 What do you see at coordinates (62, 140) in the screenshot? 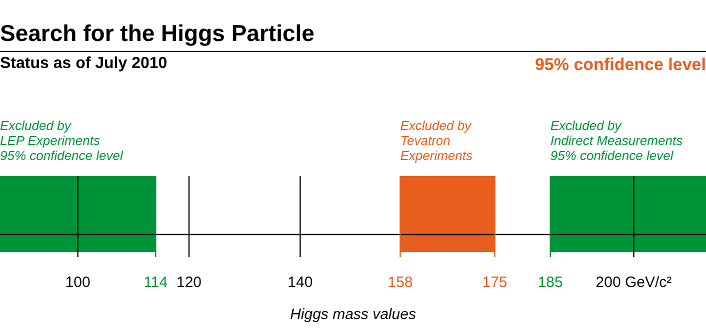
I see `series-label: Excluded by LEP Experiments 95% confidence level` at bounding box center [62, 140].